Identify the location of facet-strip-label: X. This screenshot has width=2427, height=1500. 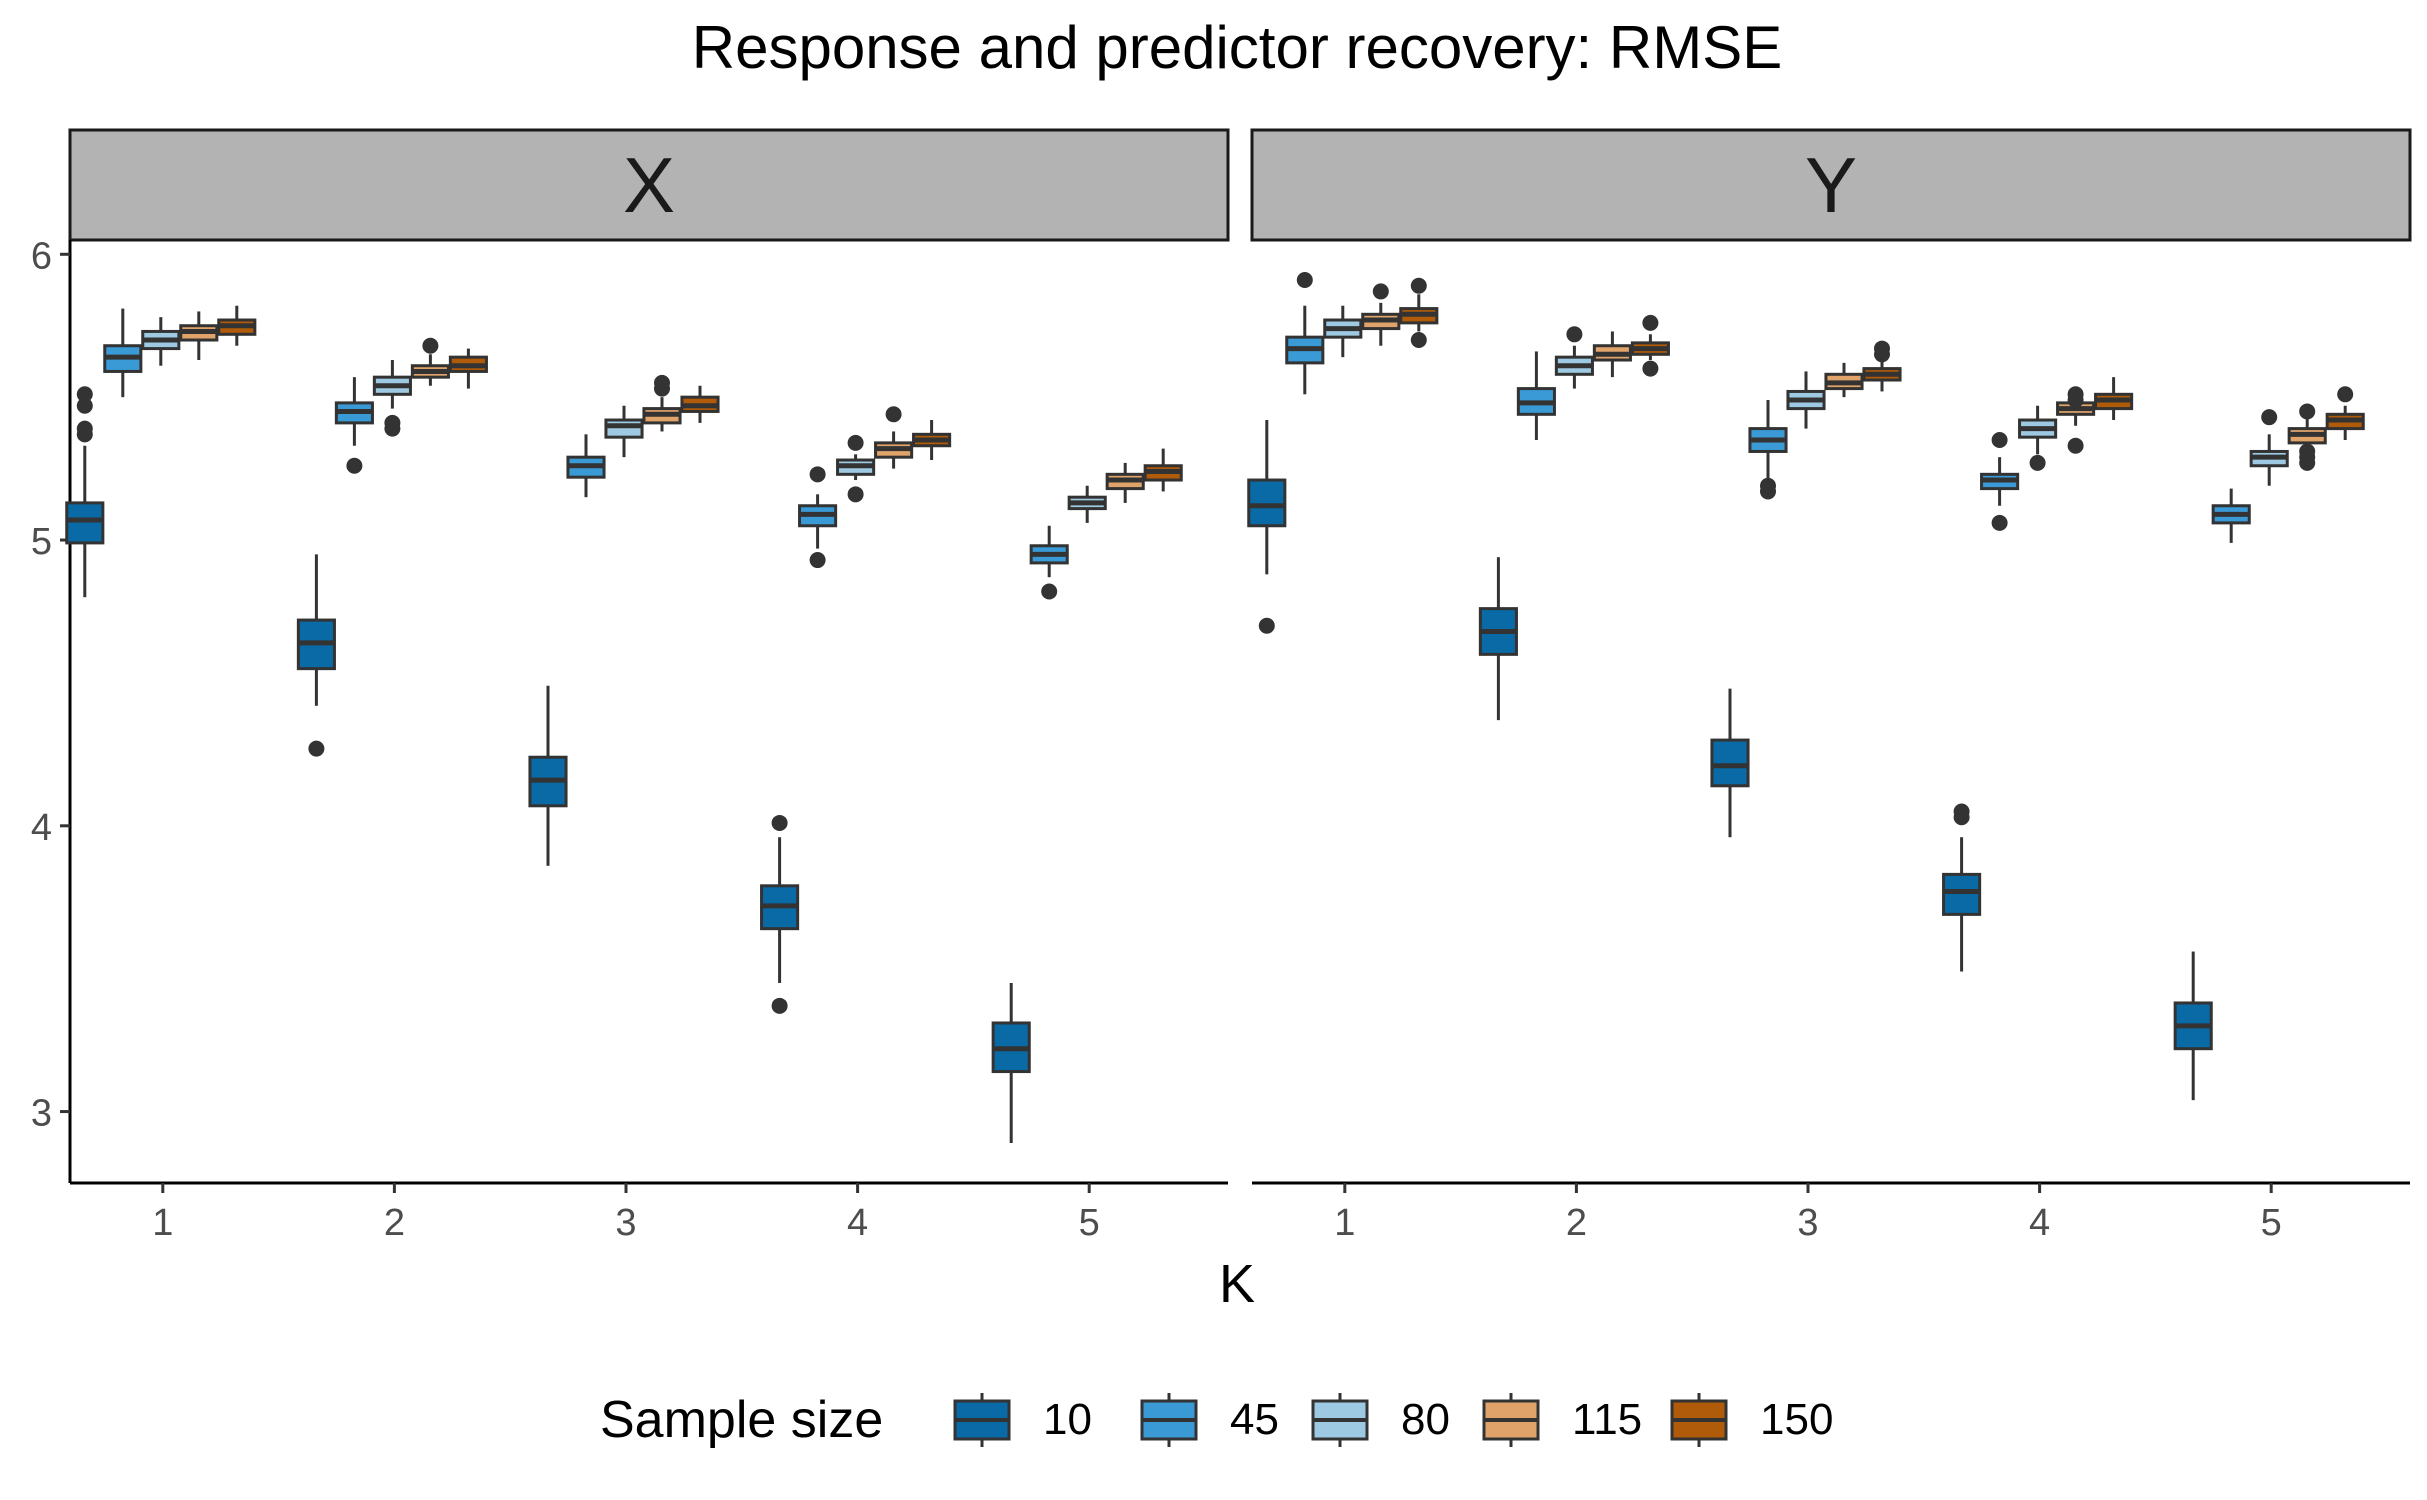
(649, 185).